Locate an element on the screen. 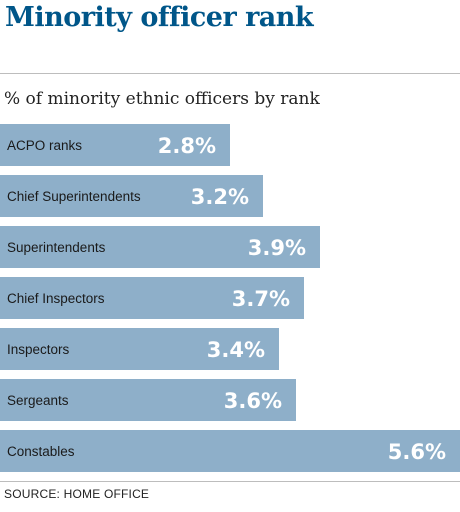 Image resolution: width=460 pixels, height=512 pixels. title-divider is located at coordinates (230, 73).